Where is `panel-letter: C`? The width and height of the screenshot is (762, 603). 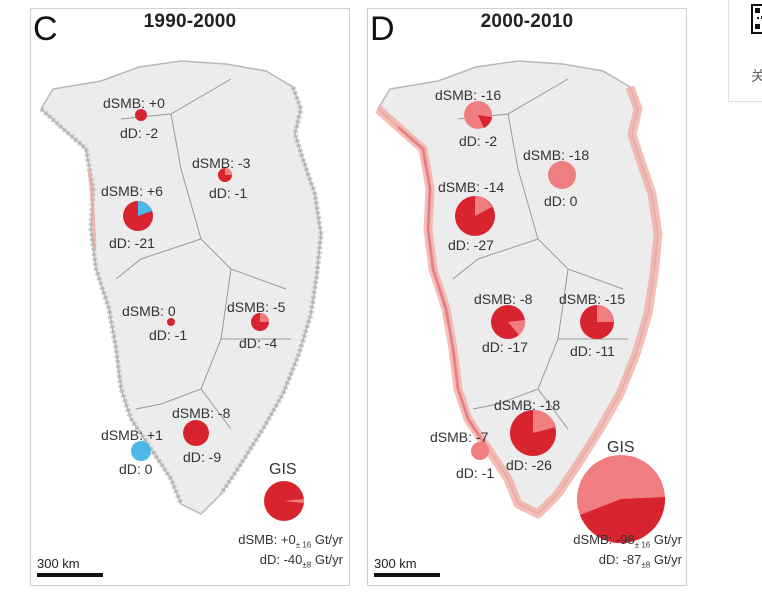 panel-letter: C is located at coordinates (45, 29).